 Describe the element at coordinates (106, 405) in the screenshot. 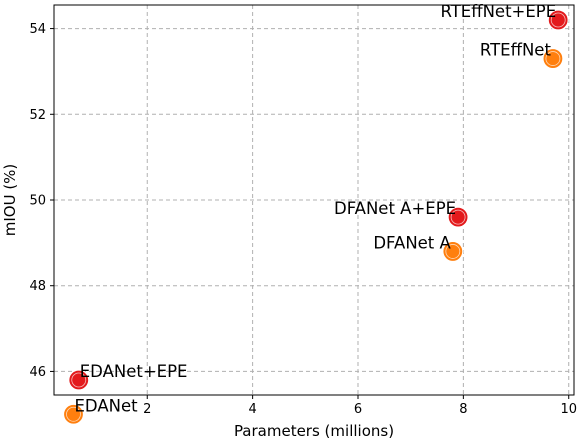

I see `point-label: EDANet` at that location.